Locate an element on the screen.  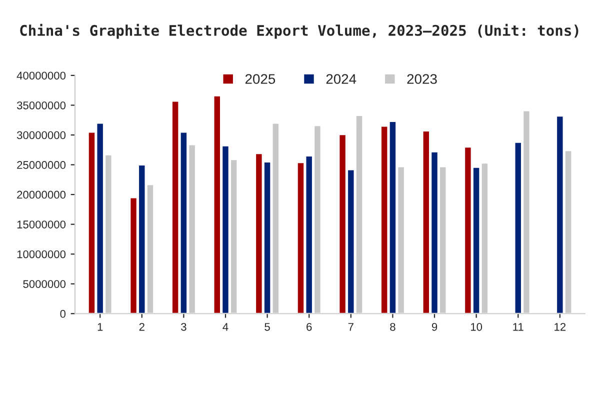
chart-title: China's Graphite Electrode Export Volume, 2023–2025 (Unit: tons) is located at coordinates (299, 31).